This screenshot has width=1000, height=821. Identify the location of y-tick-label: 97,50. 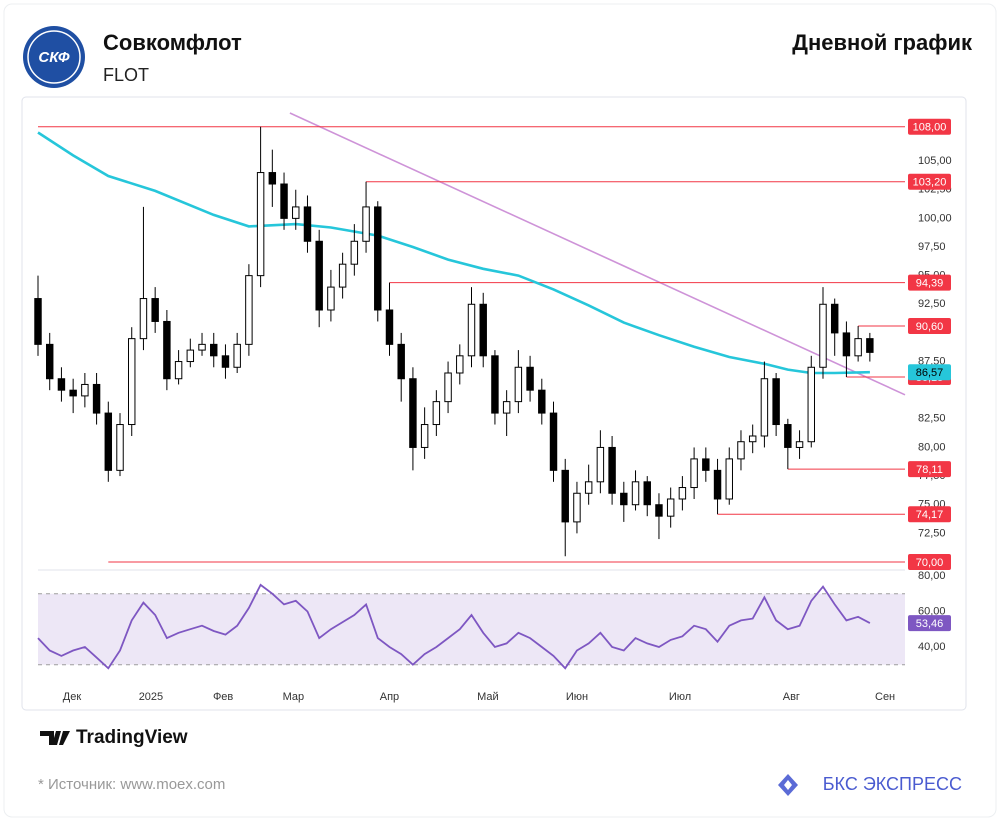
(932, 247).